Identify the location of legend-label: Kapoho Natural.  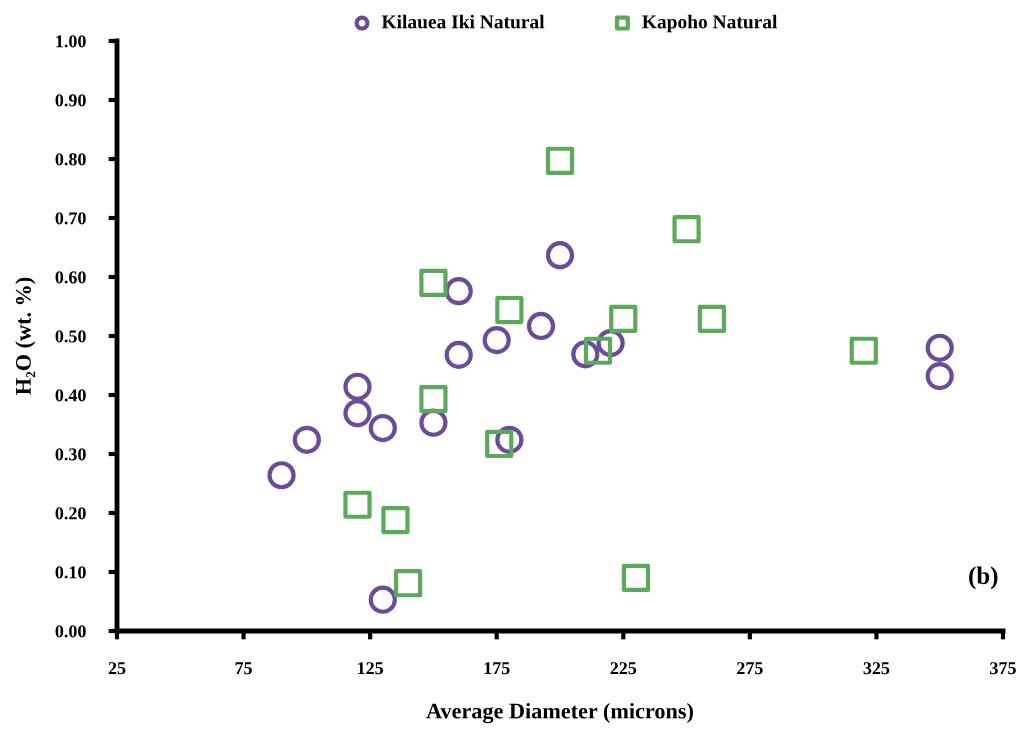
(710, 23).